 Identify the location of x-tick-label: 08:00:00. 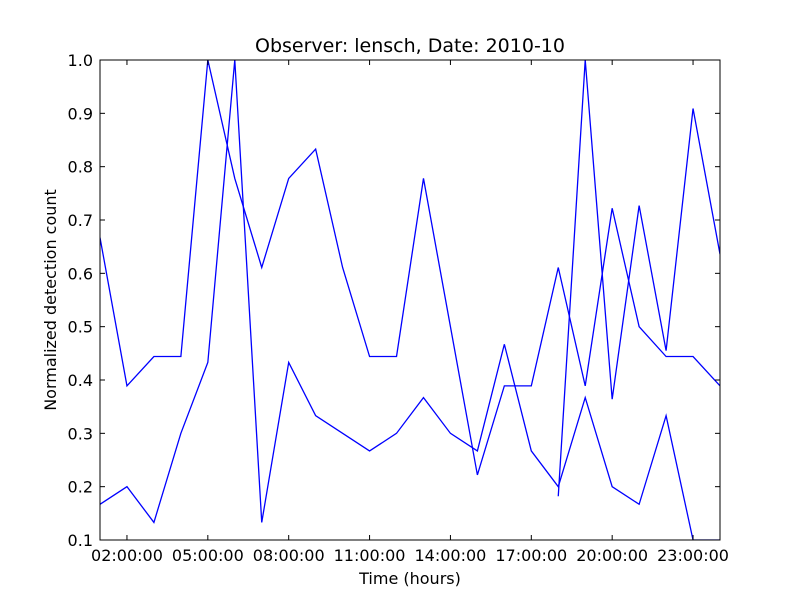
(289, 555).